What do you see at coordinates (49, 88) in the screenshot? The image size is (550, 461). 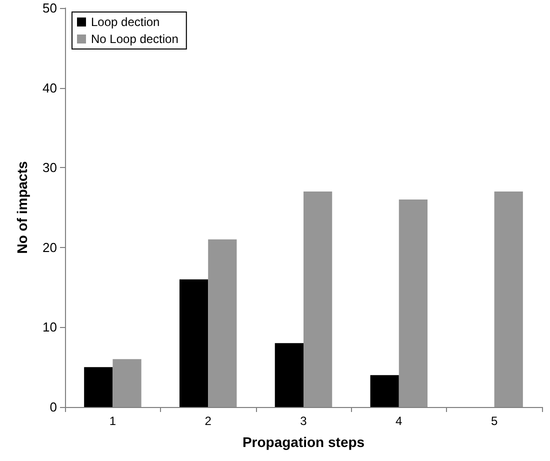 I see `y-tick-label: 40` at bounding box center [49, 88].